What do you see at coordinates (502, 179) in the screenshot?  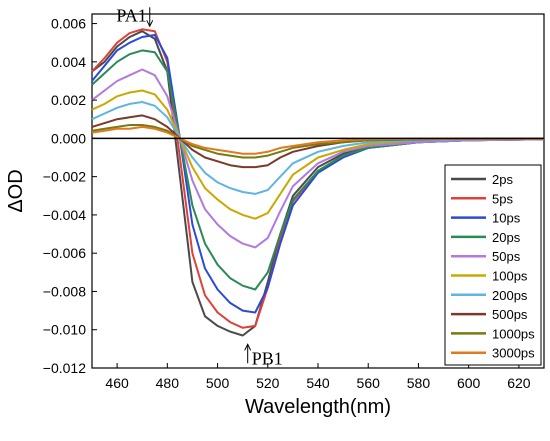 I see `legend-label-2ps: 2ps` at bounding box center [502, 179].